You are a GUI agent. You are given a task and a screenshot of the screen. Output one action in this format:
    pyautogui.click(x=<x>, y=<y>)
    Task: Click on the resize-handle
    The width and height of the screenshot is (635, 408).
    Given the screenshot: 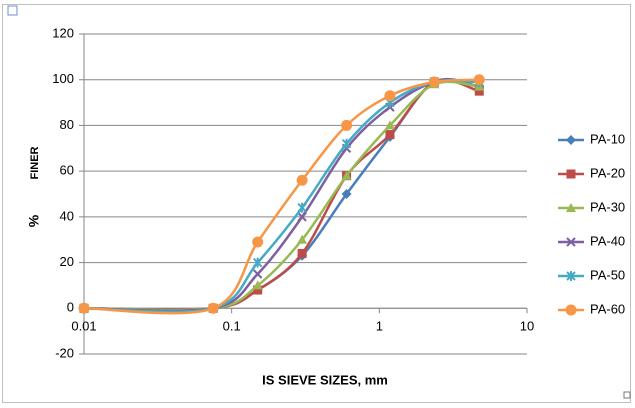 What is the action you would take?
    pyautogui.click(x=627, y=395)
    